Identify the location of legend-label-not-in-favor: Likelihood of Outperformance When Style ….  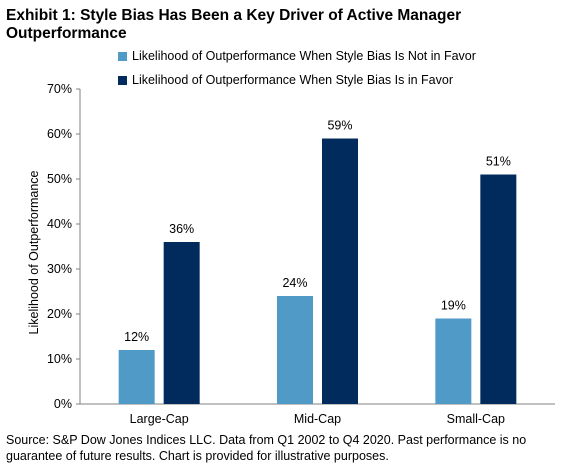
(304, 56).